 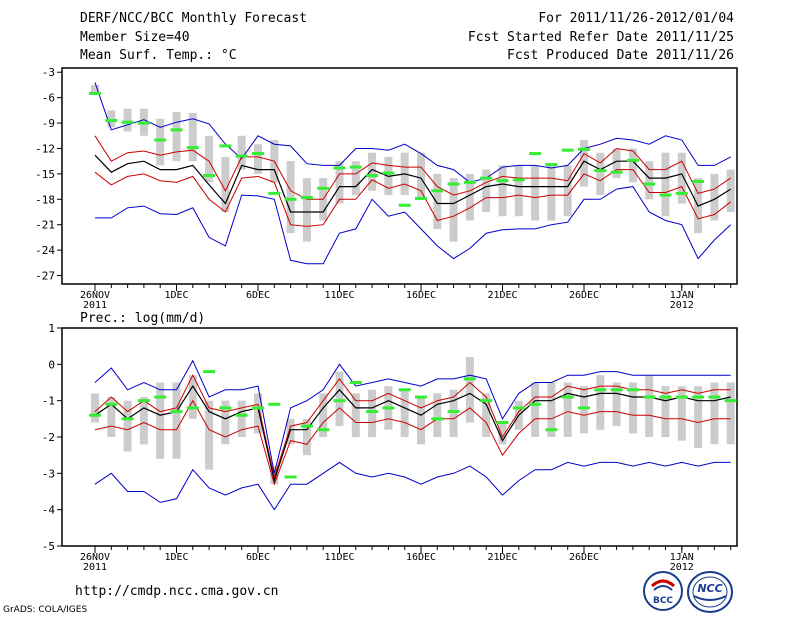 I want to click on series-max-line, so click(x=412, y=416).